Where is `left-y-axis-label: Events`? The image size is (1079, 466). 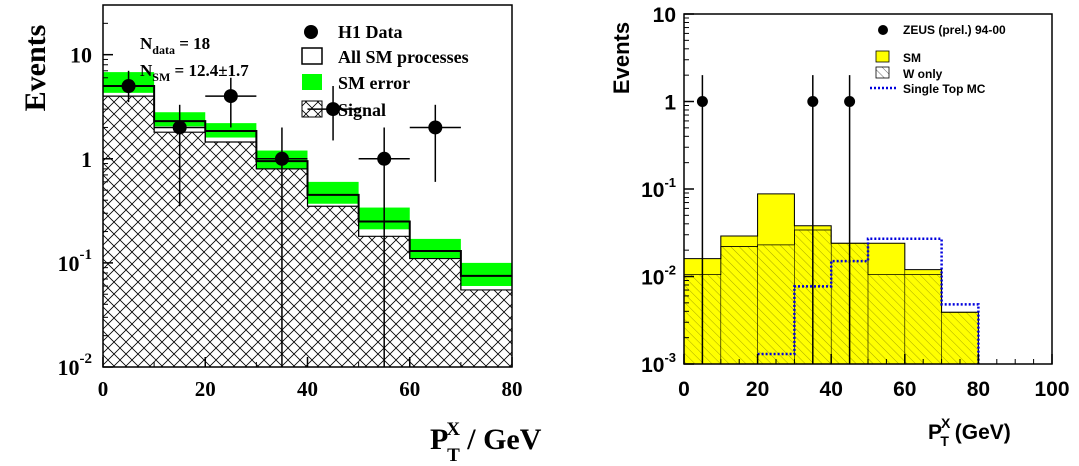 left-y-axis-label: Events is located at coordinates (35, 68).